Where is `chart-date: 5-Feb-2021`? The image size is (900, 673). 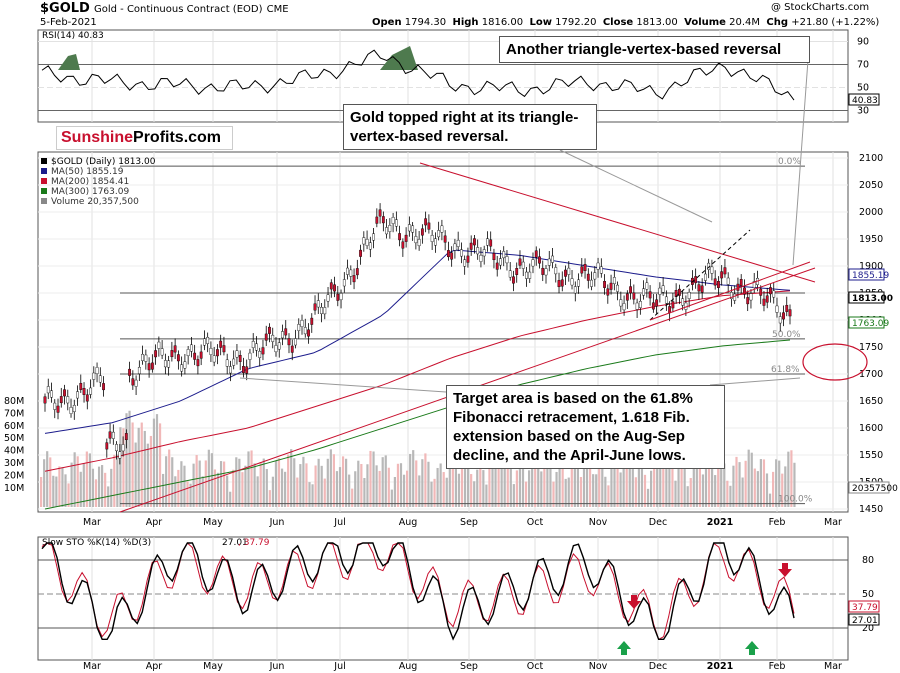
chart-date: 5-Feb-2021 is located at coordinates (68, 22).